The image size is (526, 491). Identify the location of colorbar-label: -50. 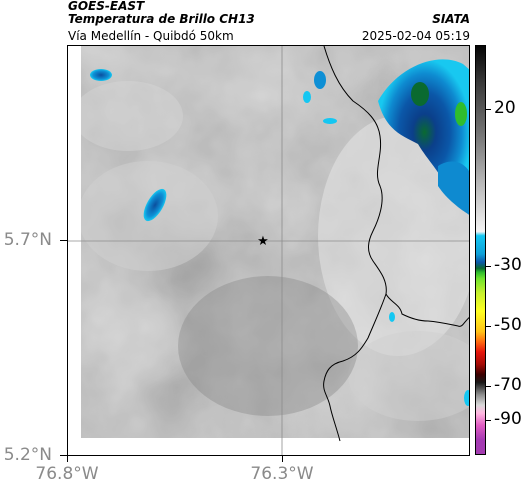
(508, 325).